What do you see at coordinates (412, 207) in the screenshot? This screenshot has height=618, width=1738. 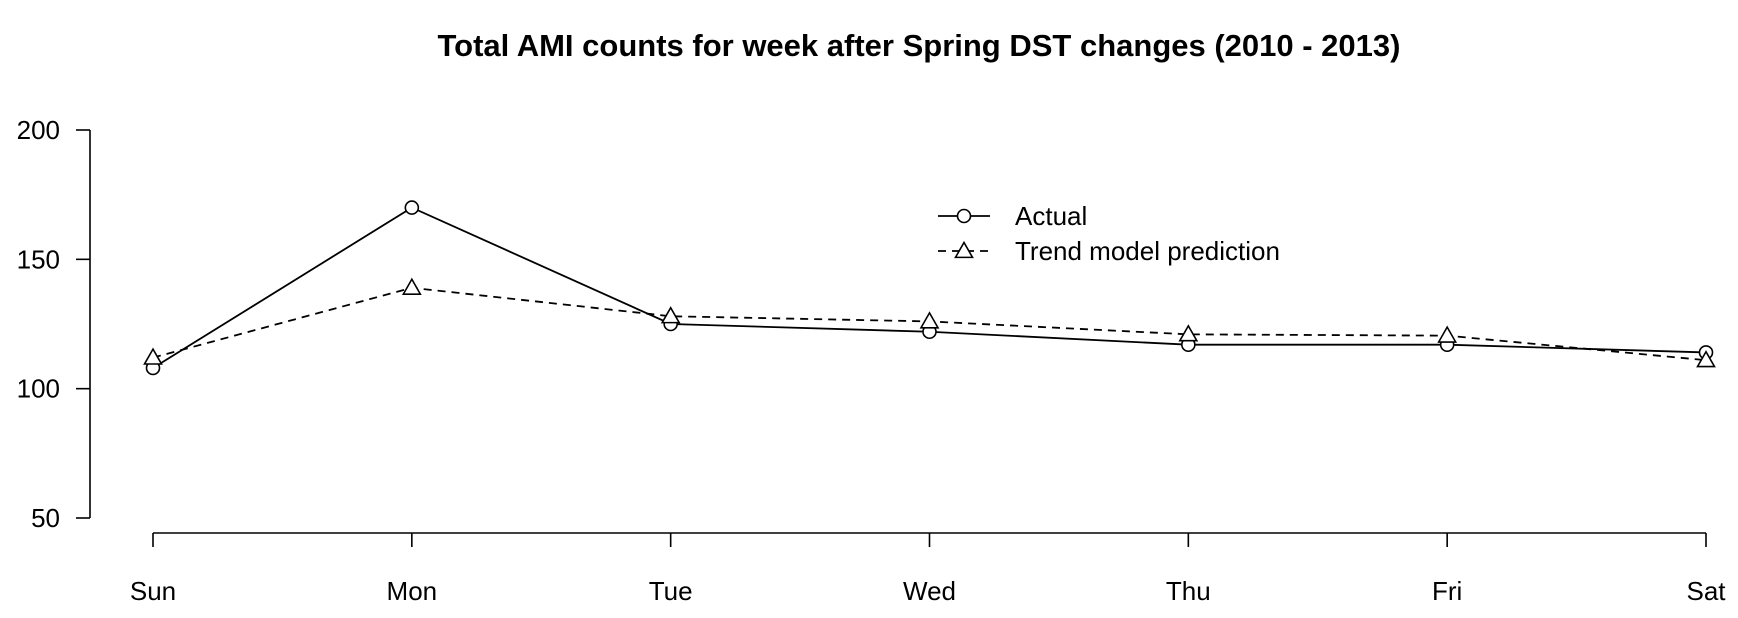 I see `circle-point` at bounding box center [412, 207].